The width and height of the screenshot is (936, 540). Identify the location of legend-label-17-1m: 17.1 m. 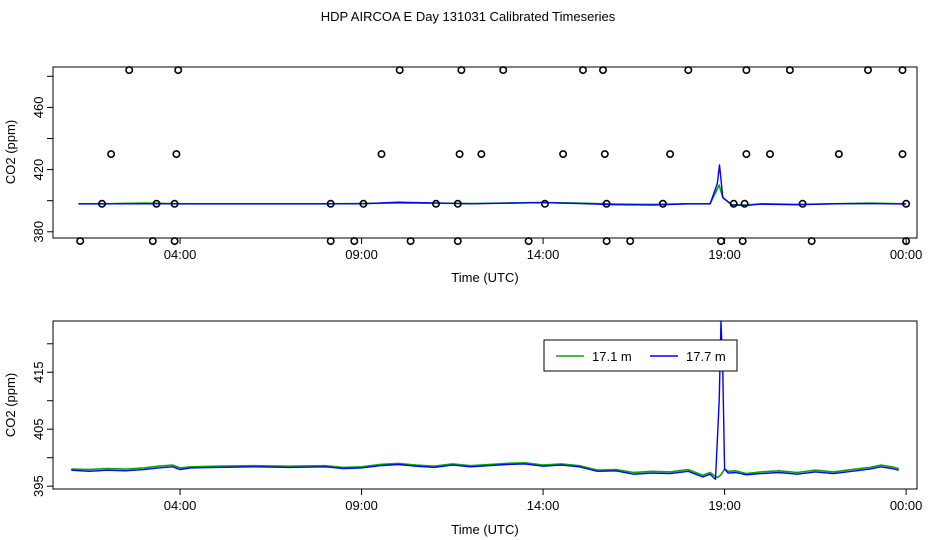
(612, 356).